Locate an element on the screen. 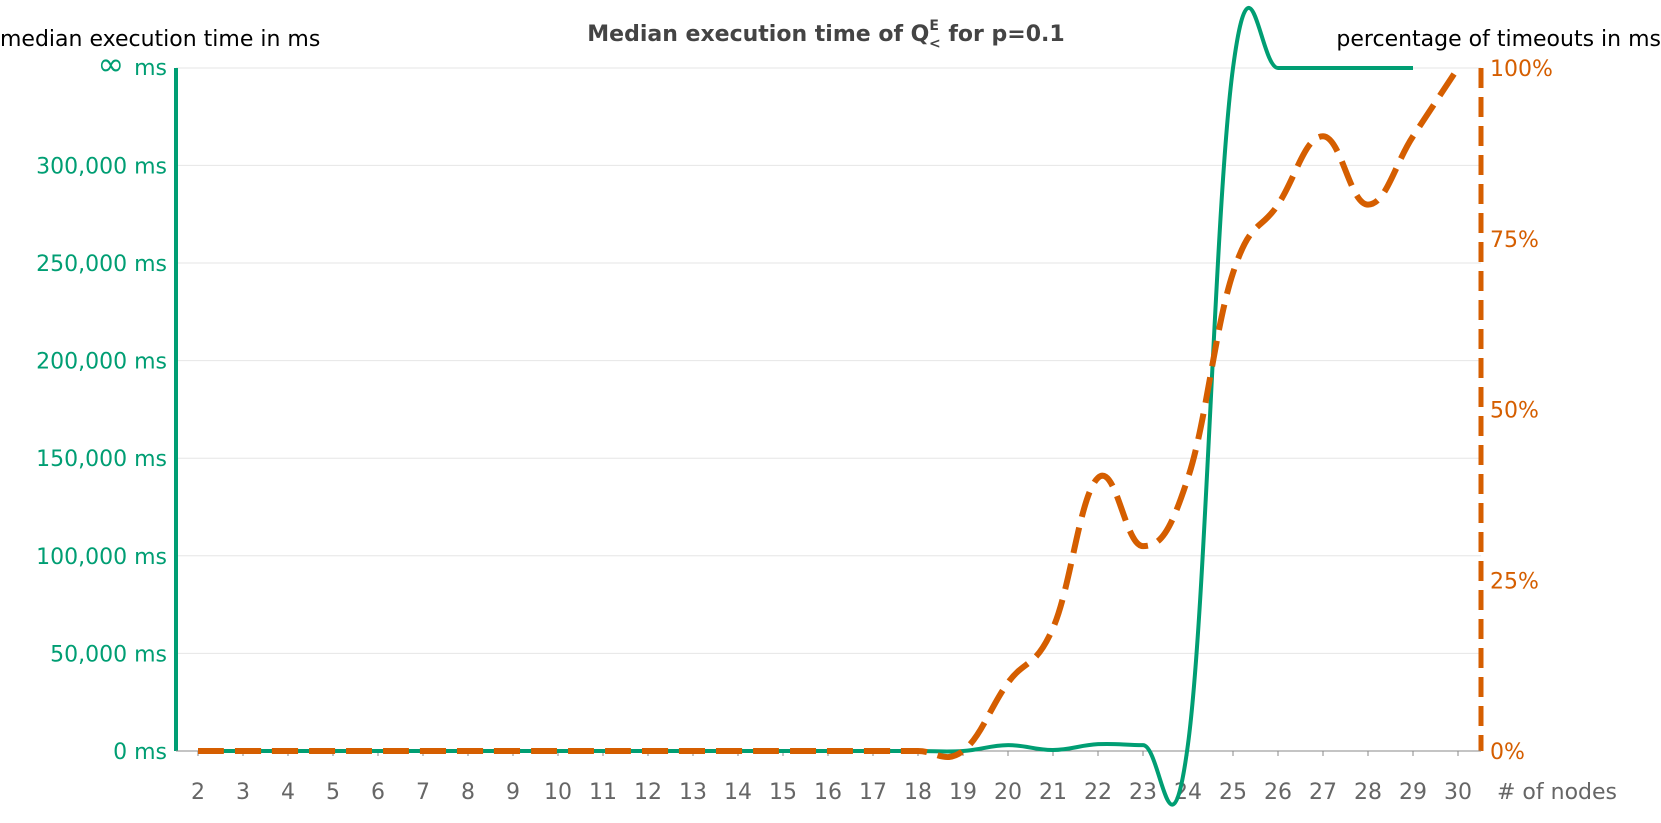 Image resolution: width=1661 pixels, height=823 pixels. x-tick-label: 27 is located at coordinates (1323, 792).